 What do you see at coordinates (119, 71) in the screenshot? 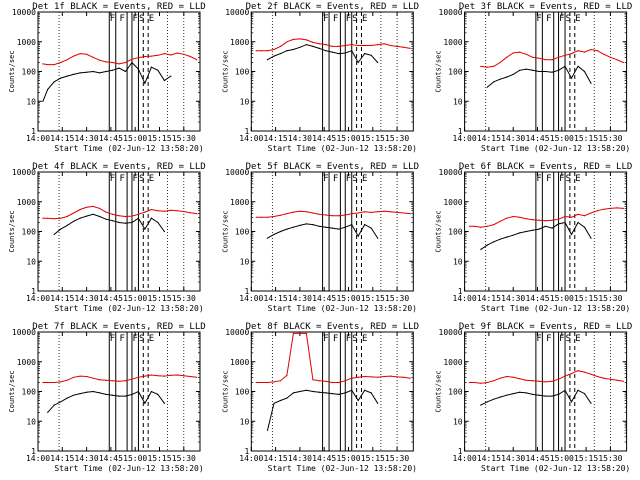
I see `plot-frame` at bounding box center [119, 71].